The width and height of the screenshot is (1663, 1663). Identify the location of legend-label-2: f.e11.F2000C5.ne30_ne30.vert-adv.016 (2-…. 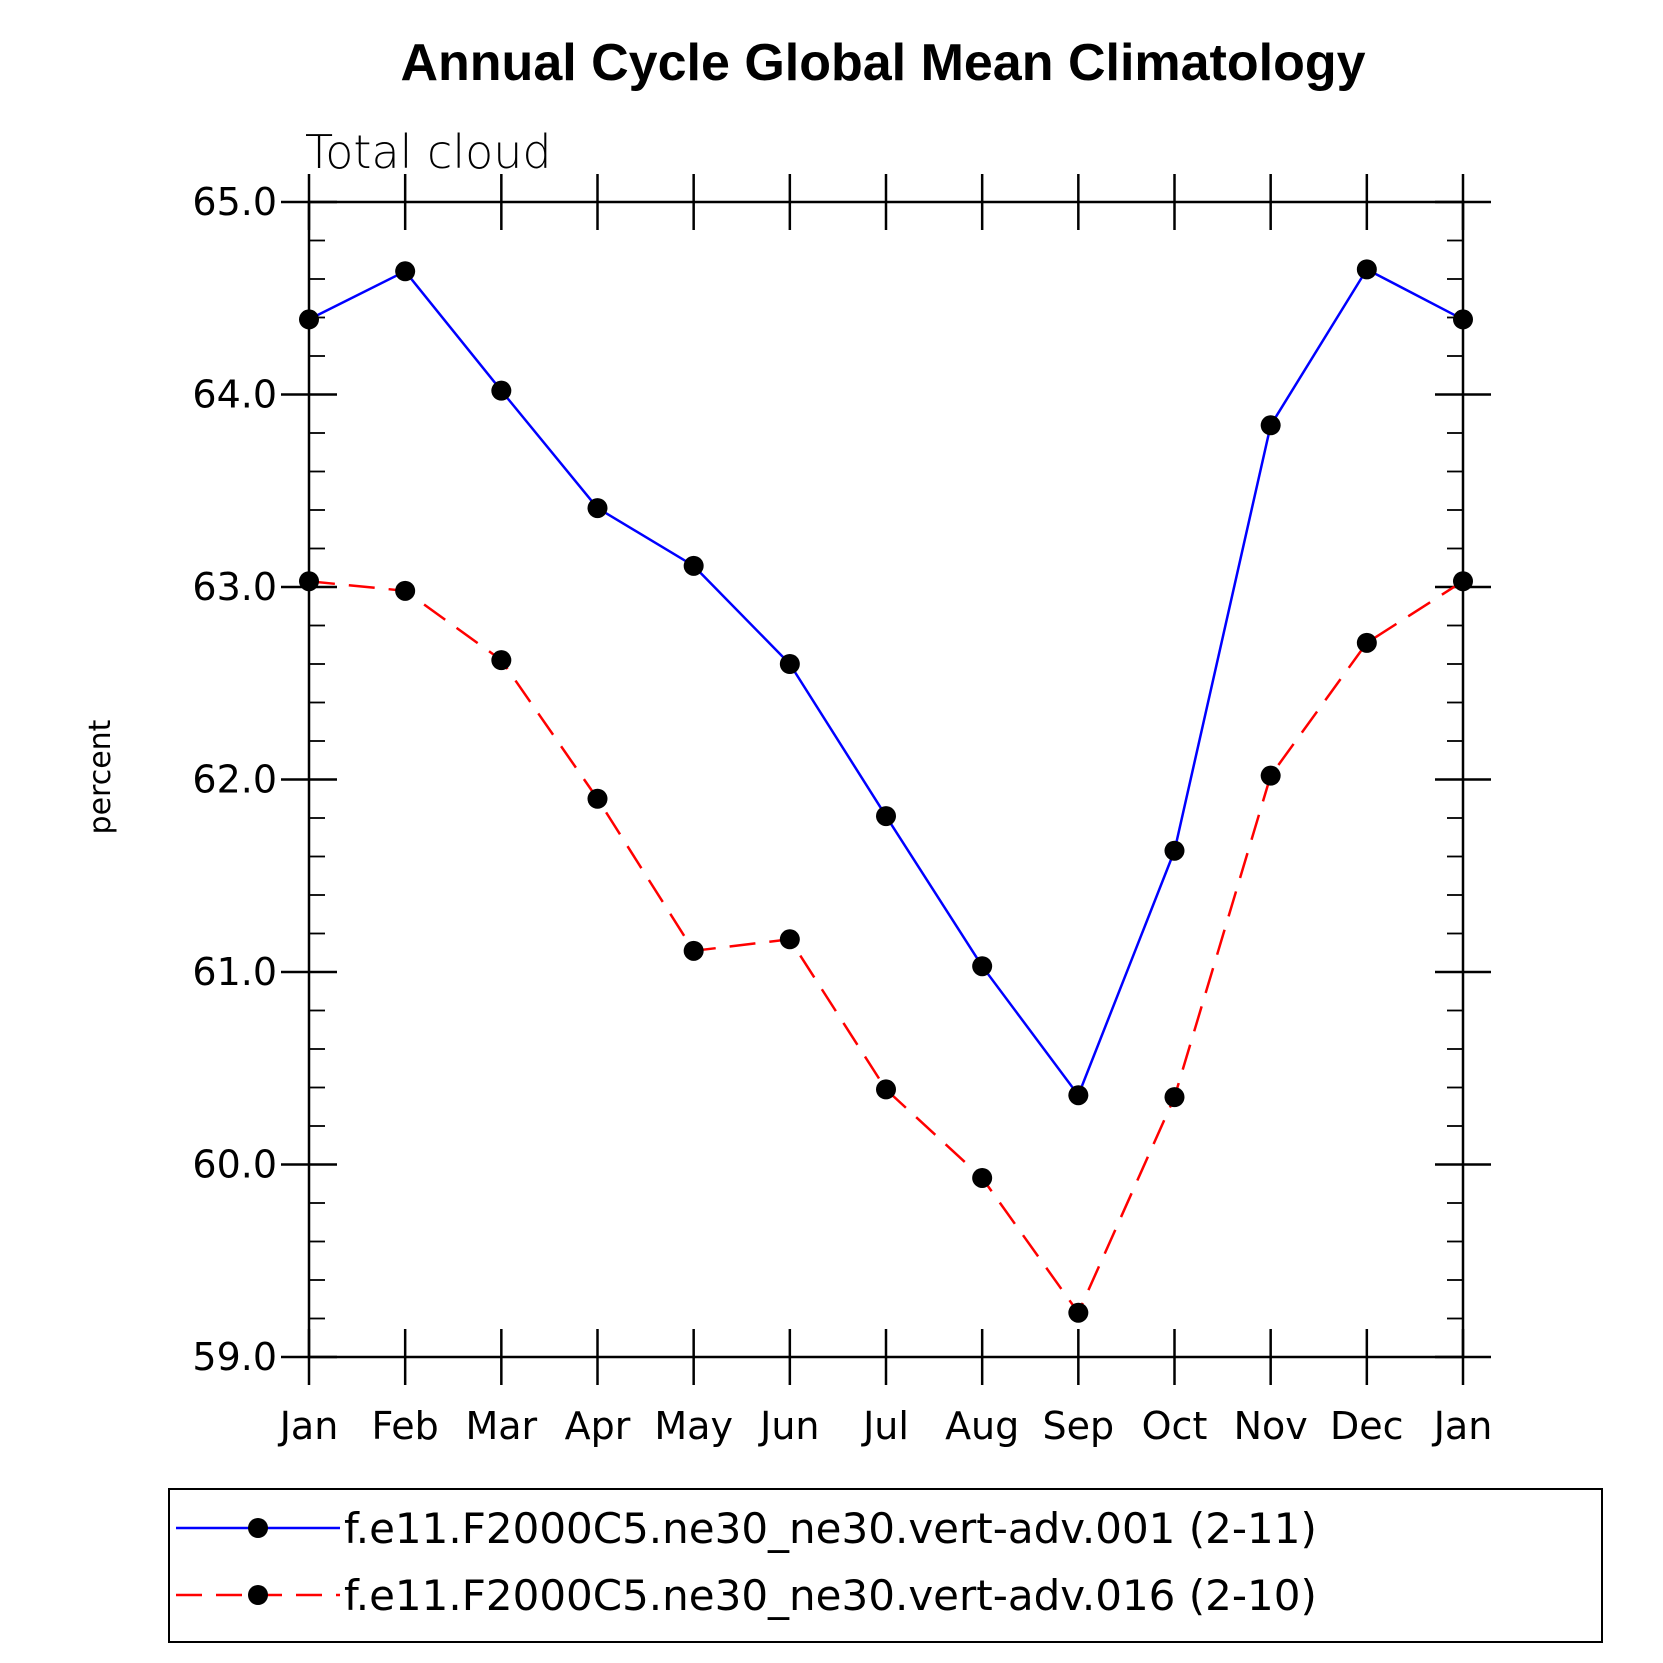
(830, 1595).